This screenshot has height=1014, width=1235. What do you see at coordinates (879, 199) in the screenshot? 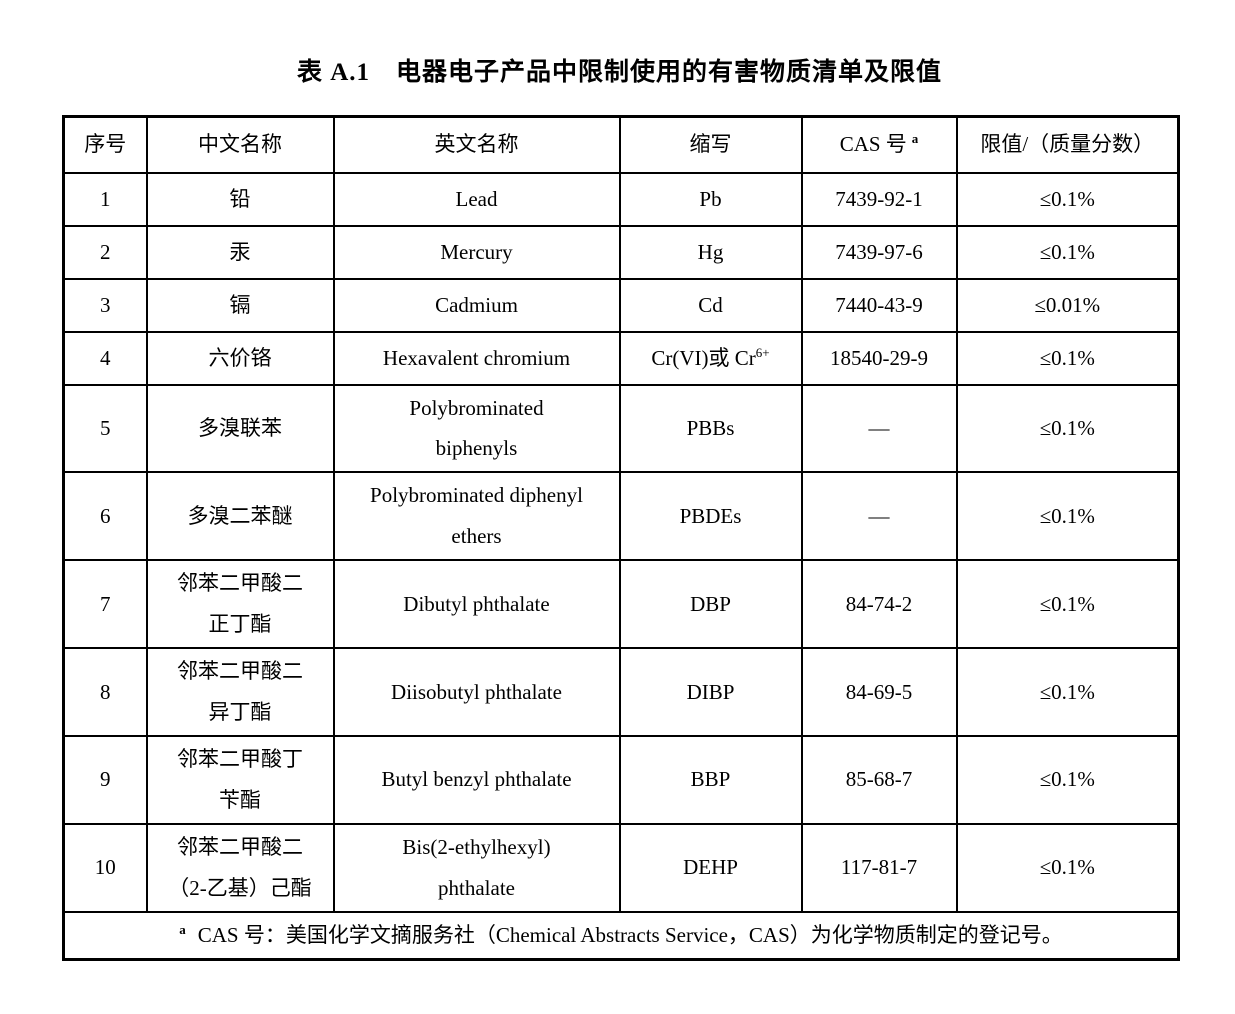
I see `cell-cas-number: 7439-92-1` at bounding box center [879, 199].